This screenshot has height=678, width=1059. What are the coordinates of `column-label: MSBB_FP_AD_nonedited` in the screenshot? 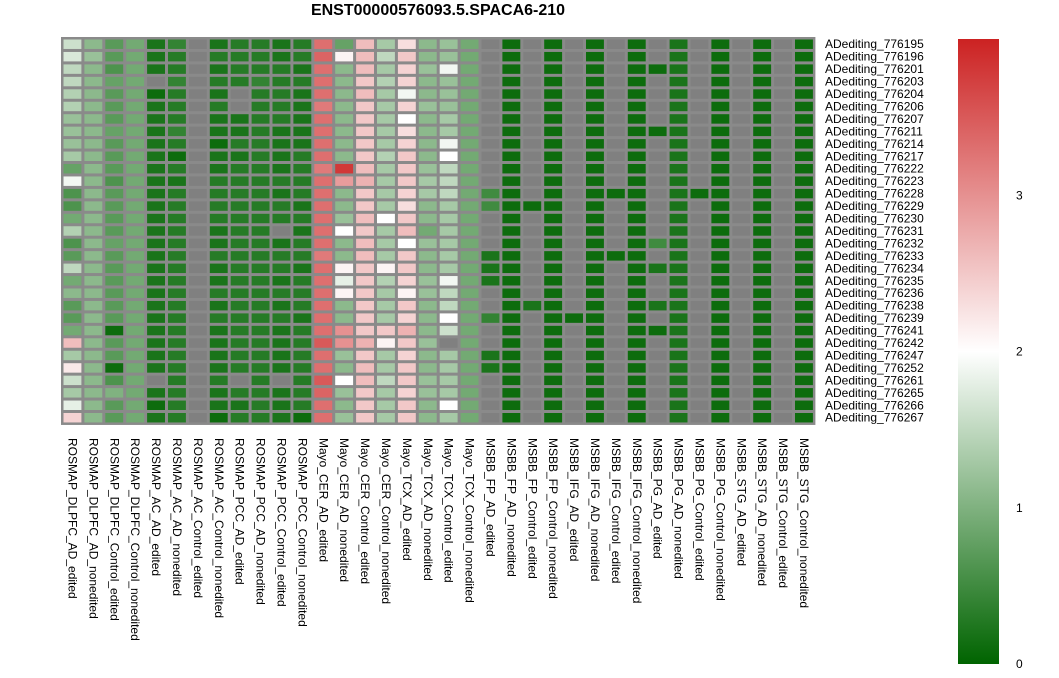 It's located at (511, 507).